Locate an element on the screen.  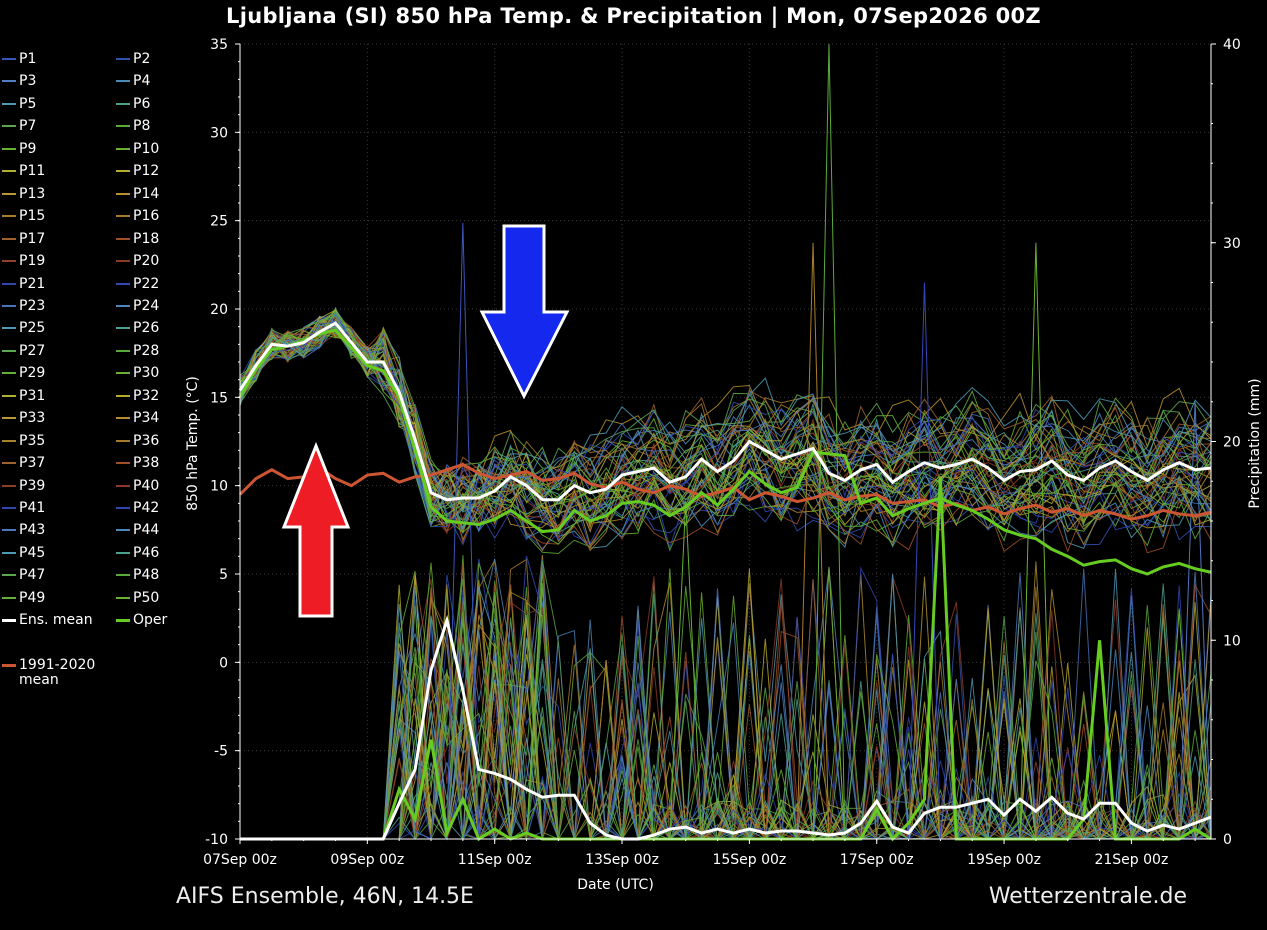
x-tick-label: 09Sep 00z is located at coordinates (367, 860).